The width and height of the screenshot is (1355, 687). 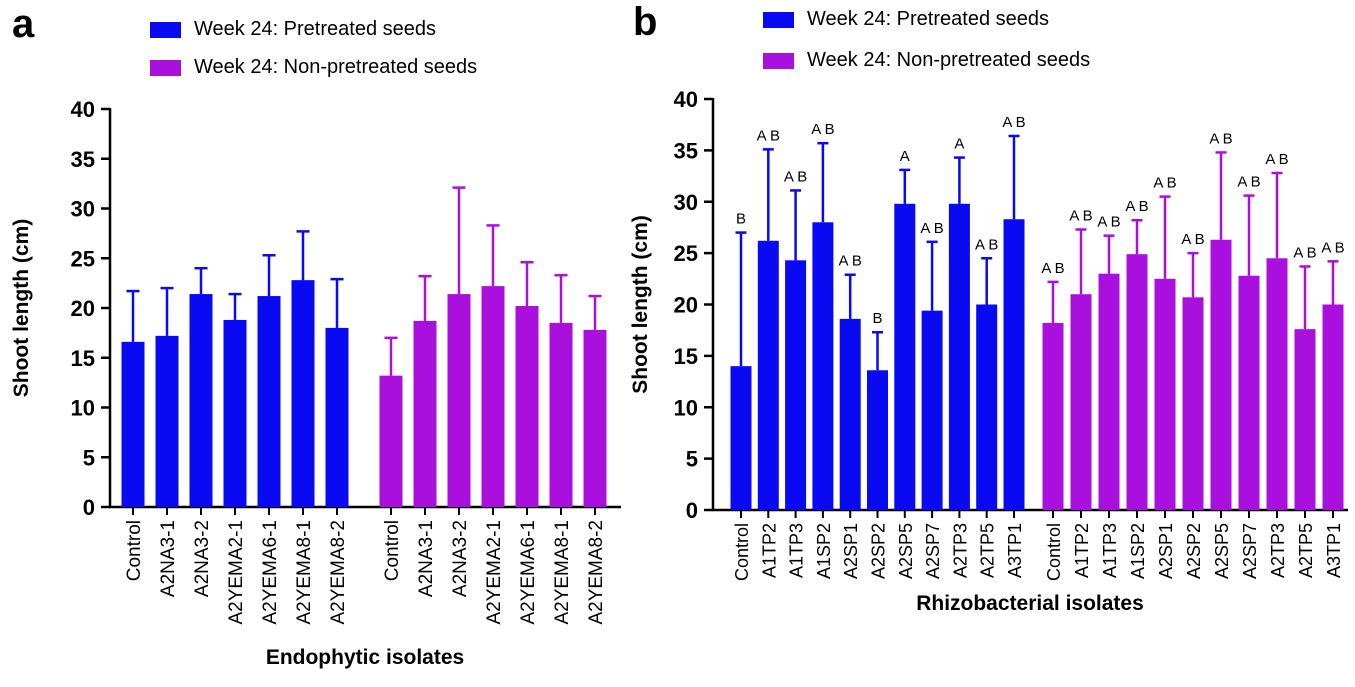 I want to click on x-tick-label: A2NA3-1, so click(x=426, y=558).